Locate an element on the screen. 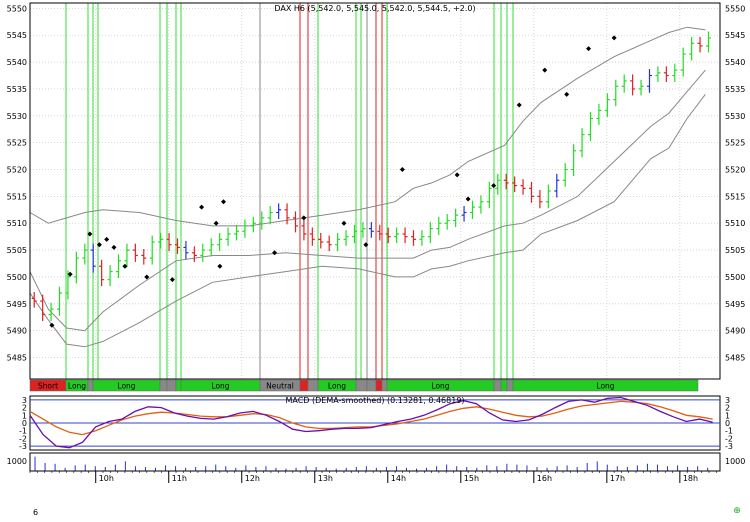  regime-bar: Short Long Long Long Neutral Long Long Long is located at coordinates (364, 385).